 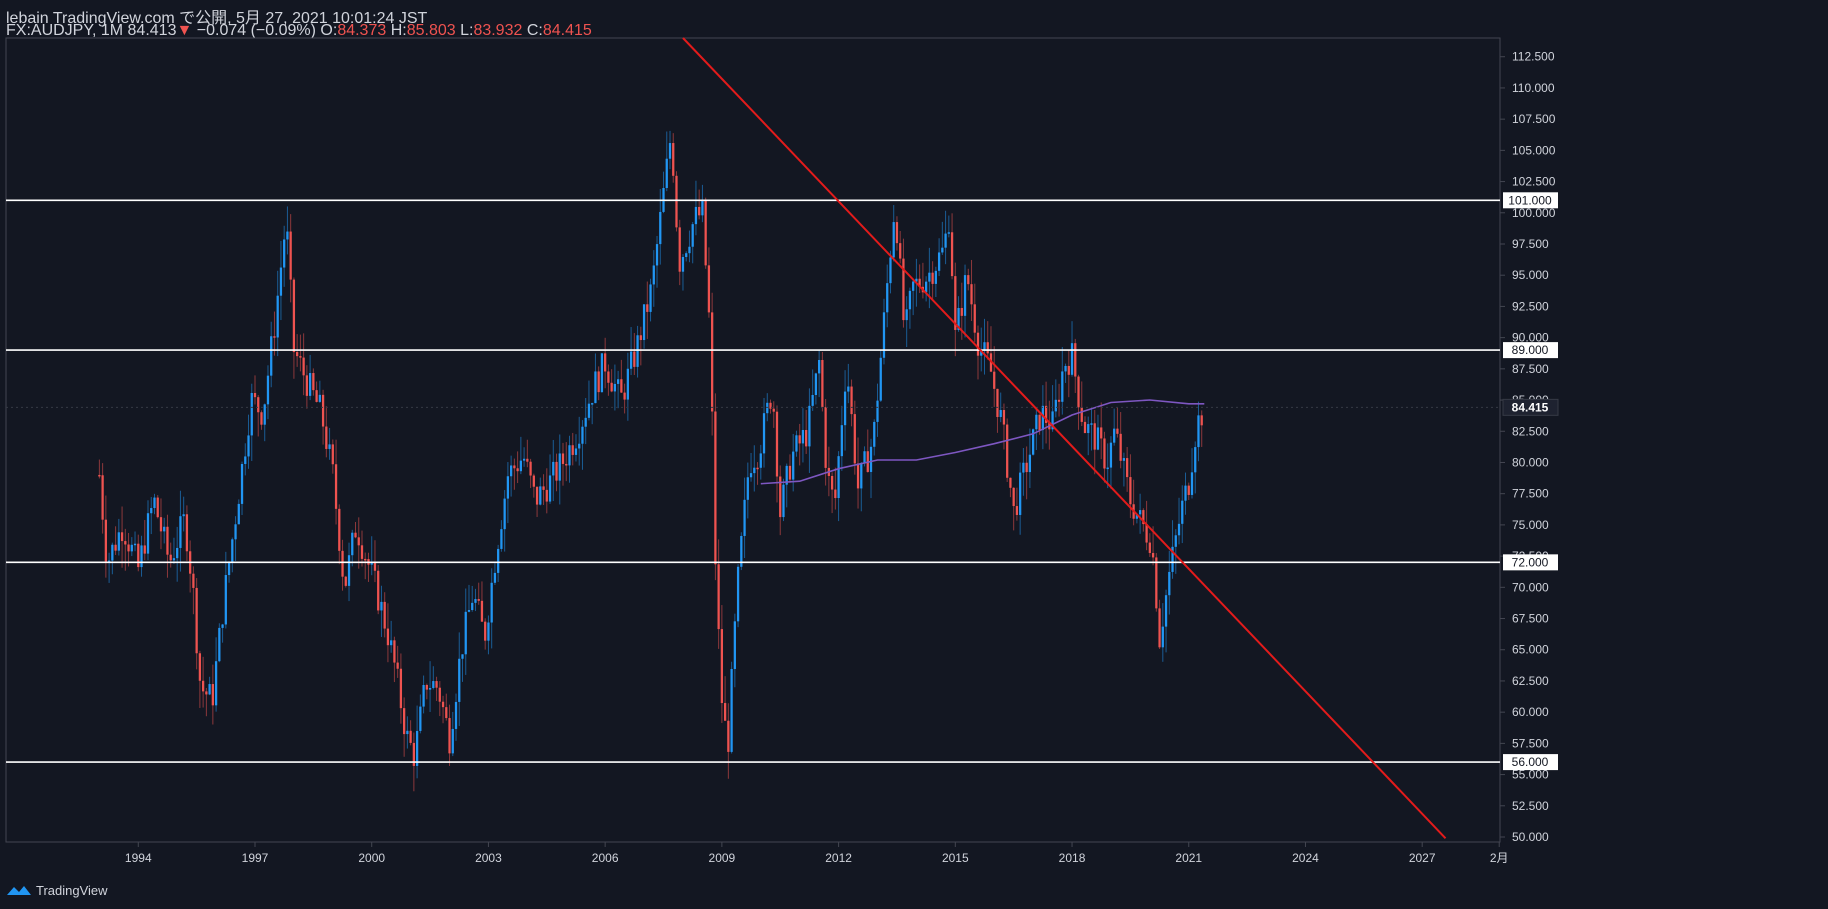 I want to click on last-price-tag, so click(x=1530, y=407).